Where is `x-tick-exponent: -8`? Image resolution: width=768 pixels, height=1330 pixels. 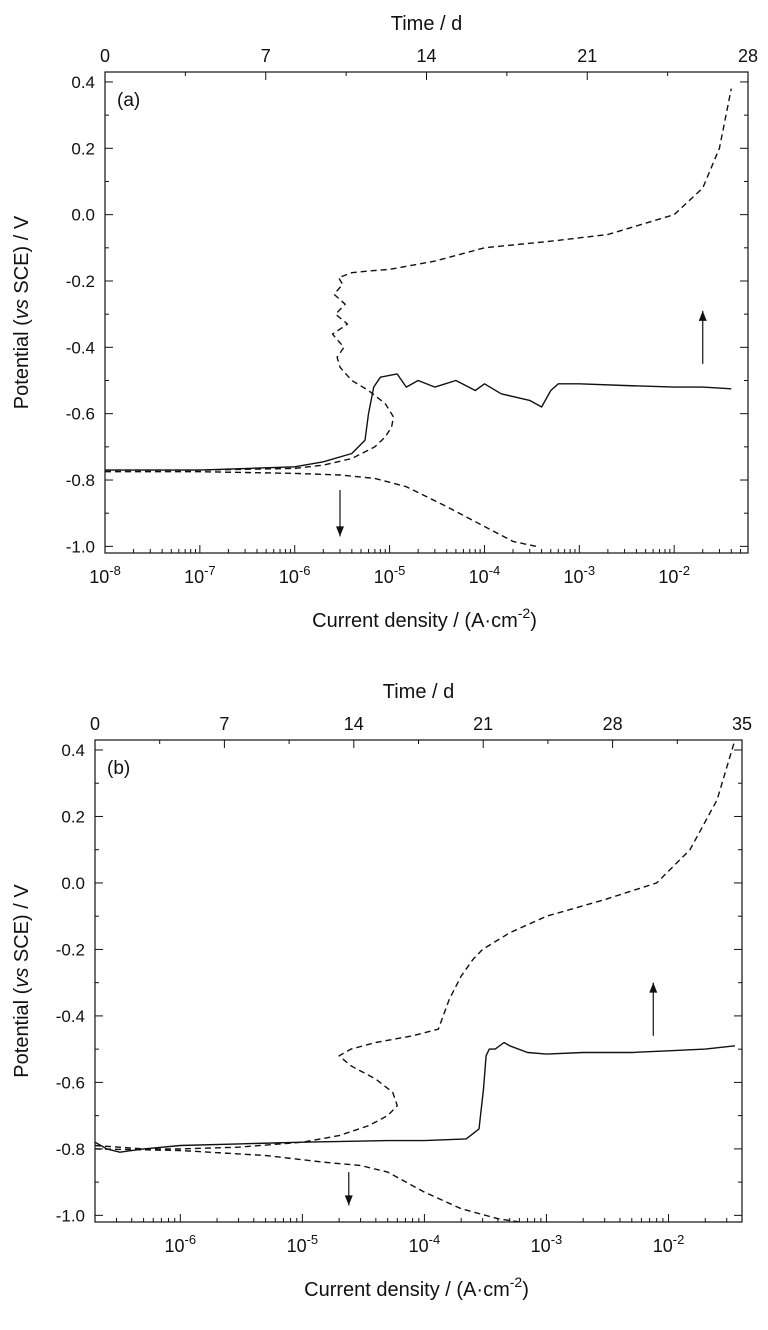
x-tick-exponent: -8 is located at coordinates (115, 570).